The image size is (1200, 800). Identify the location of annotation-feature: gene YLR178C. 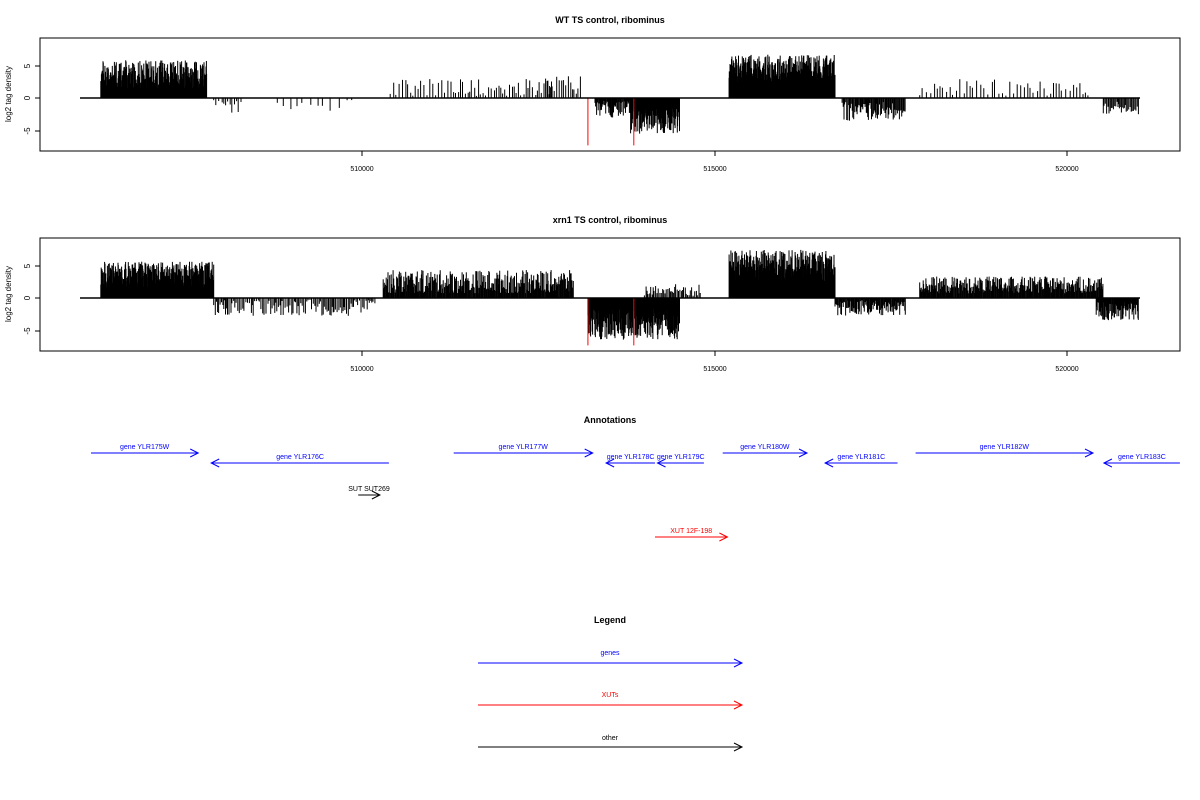
(629, 461).